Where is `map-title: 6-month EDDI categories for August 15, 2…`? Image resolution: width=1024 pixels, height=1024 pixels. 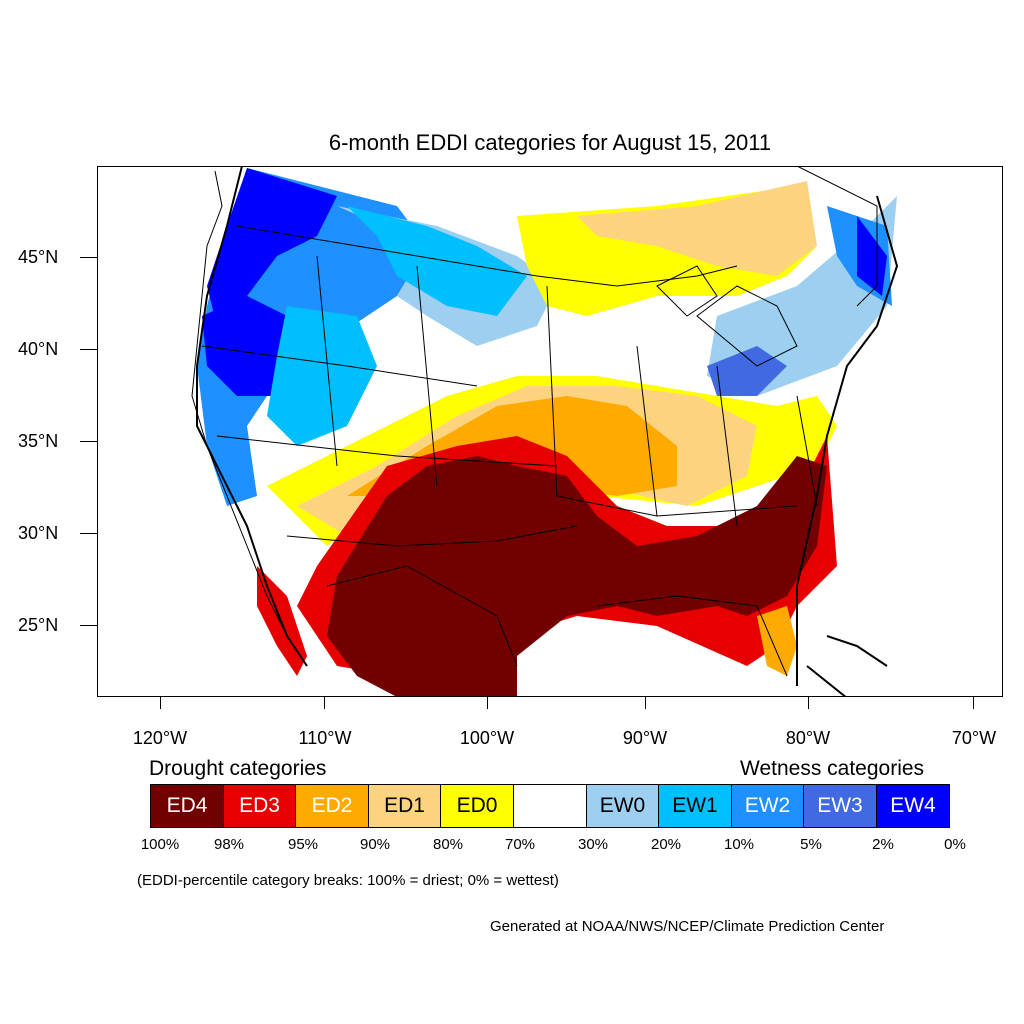
map-title: 6-month EDDI categories for August 15, 2… is located at coordinates (550, 142).